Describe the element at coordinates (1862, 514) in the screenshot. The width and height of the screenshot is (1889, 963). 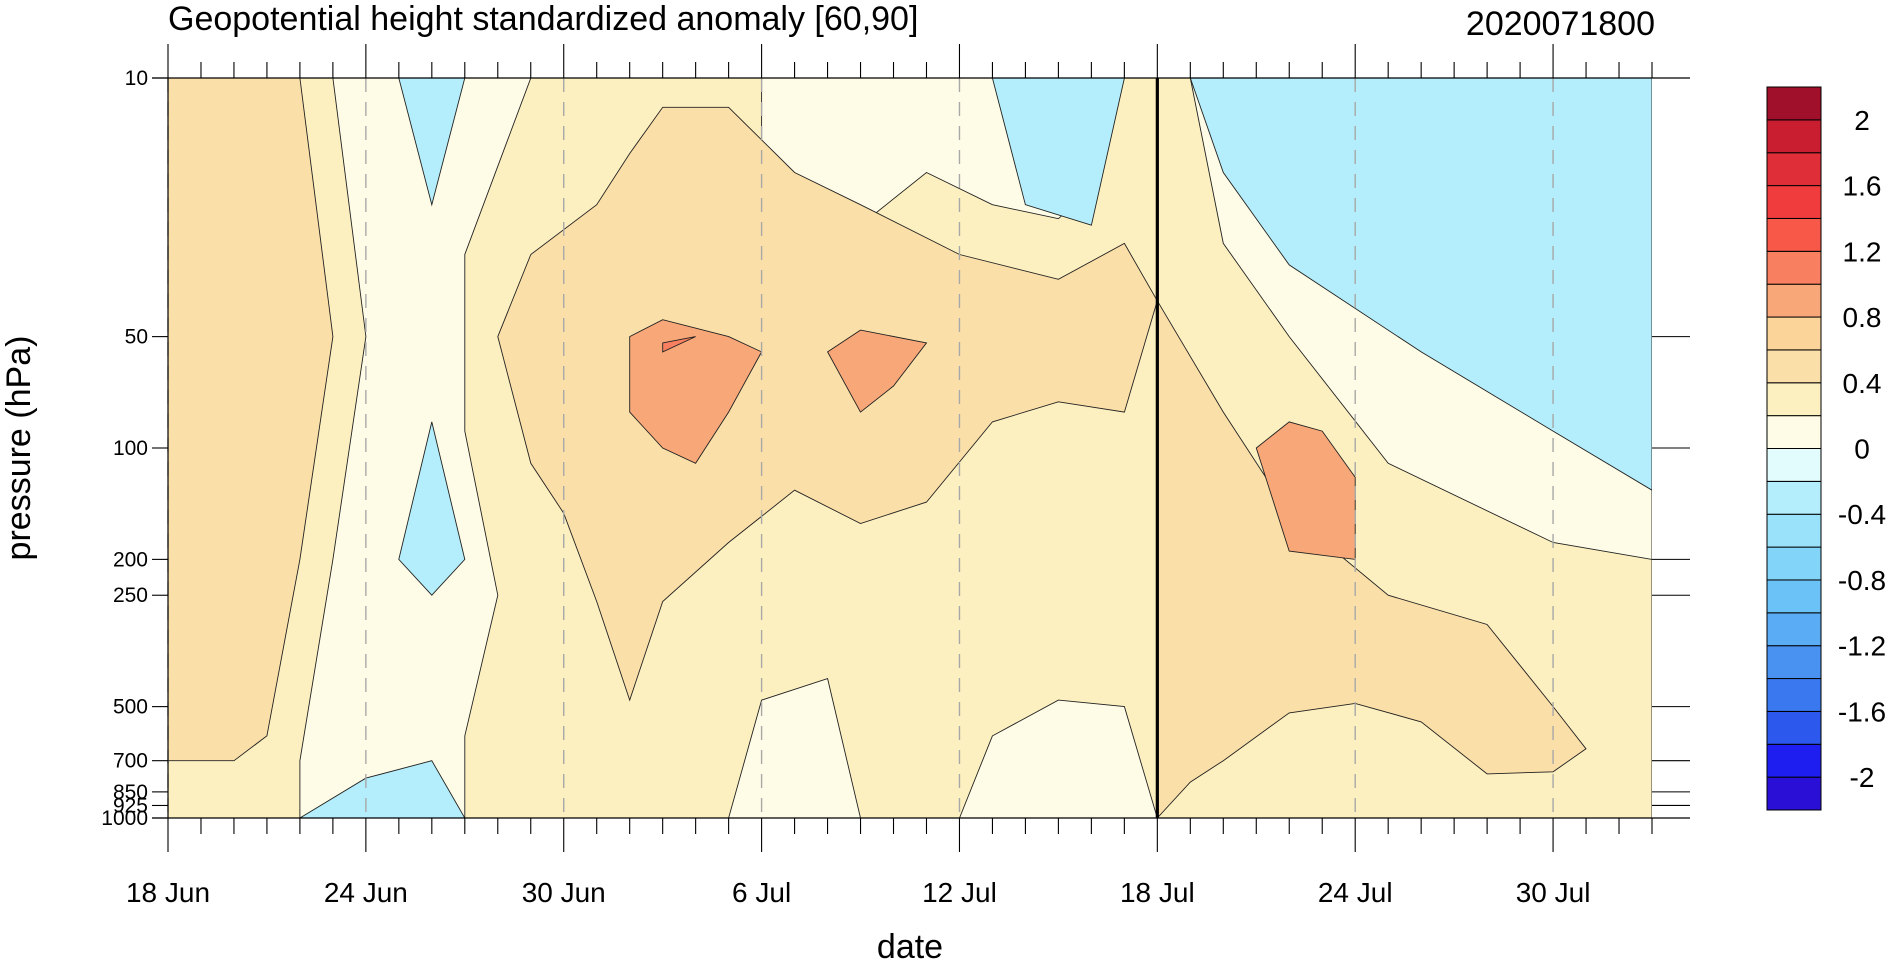
I see `colorbar-label: -0.4` at that location.